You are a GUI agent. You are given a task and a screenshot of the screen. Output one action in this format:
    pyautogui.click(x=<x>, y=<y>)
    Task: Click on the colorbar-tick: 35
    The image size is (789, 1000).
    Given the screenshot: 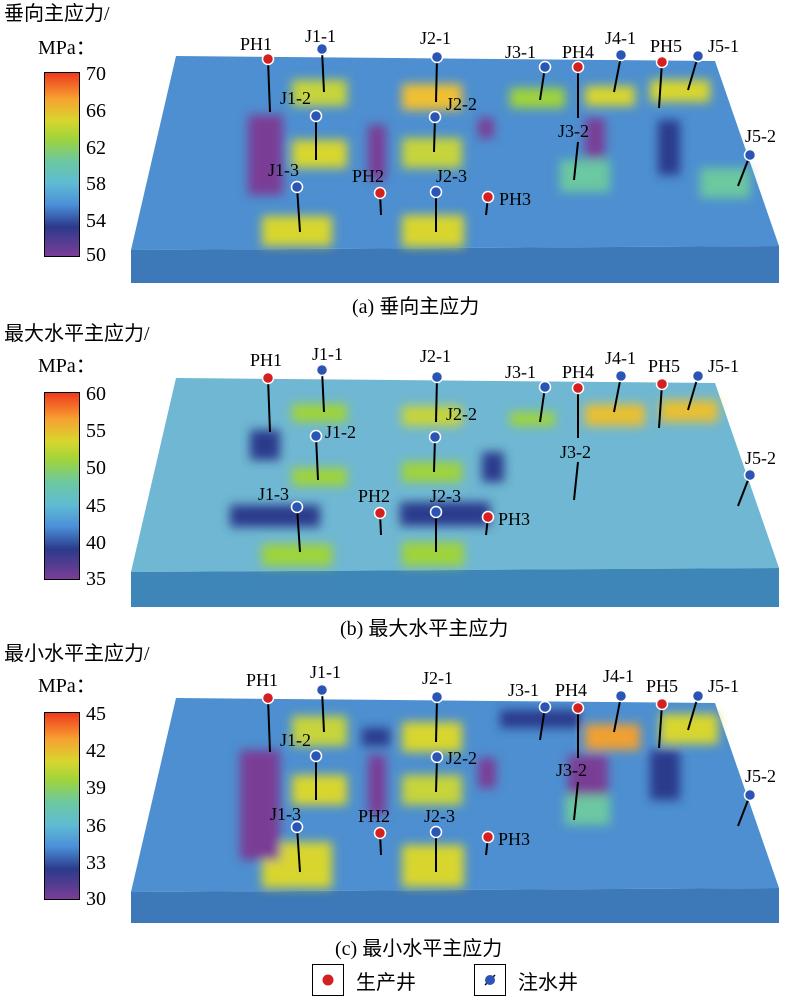 What is the action you would take?
    pyautogui.click(x=96, y=579)
    